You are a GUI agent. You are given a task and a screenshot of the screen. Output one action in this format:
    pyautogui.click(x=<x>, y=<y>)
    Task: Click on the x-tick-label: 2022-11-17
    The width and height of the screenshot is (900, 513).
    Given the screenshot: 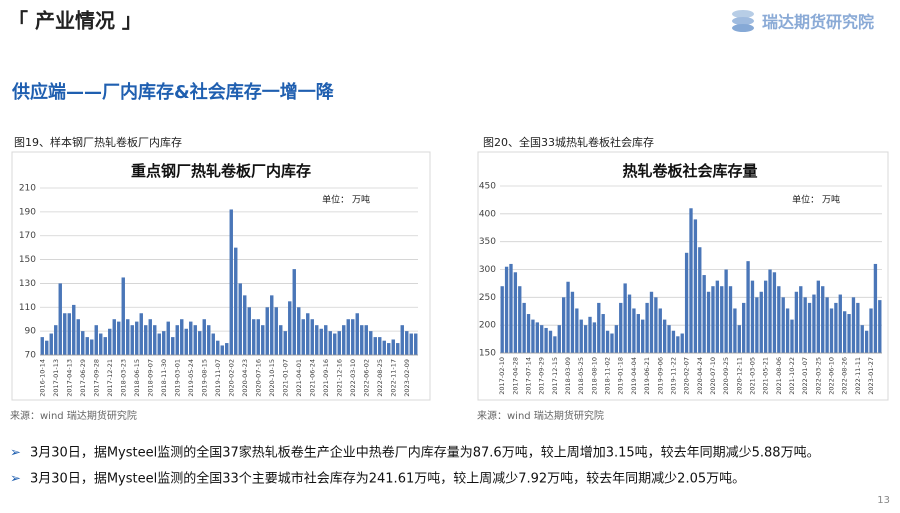 What is the action you would take?
    pyautogui.click(x=393, y=378)
    